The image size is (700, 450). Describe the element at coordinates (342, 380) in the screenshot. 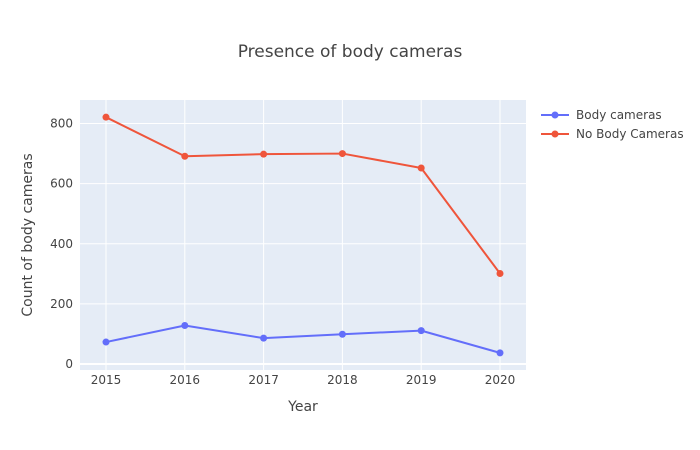

I see `x-tick-label: 2018` at that location.